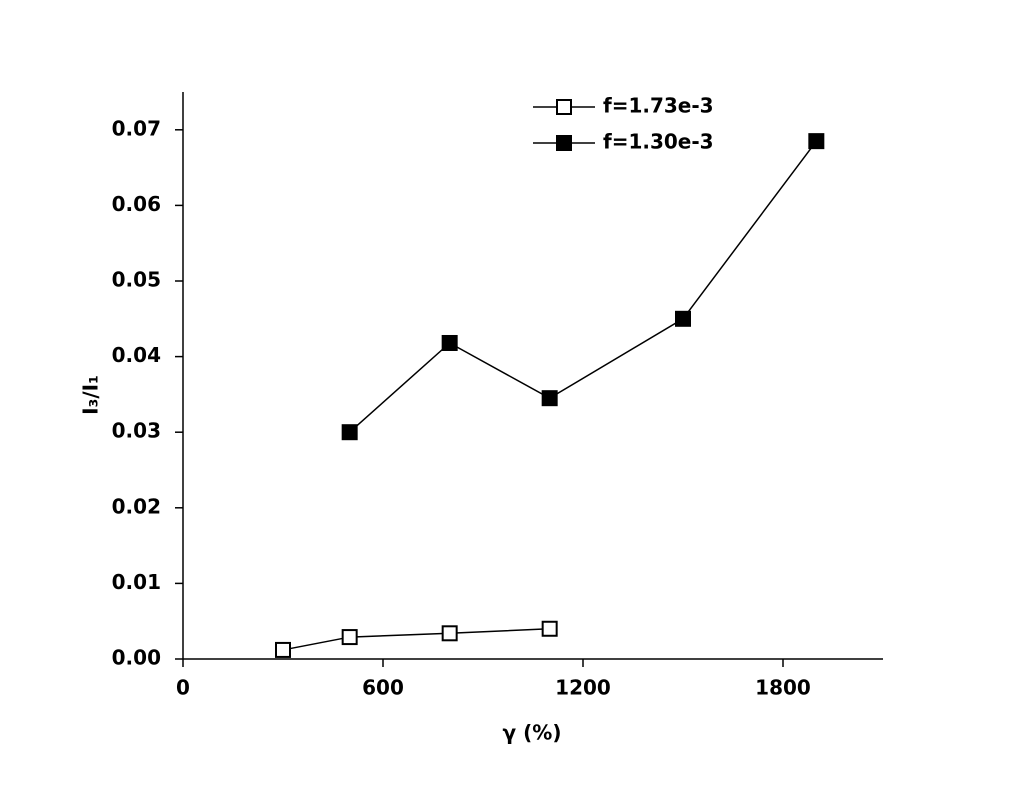  I want to click on y-tick-label: 0.02, so click(136, 506).